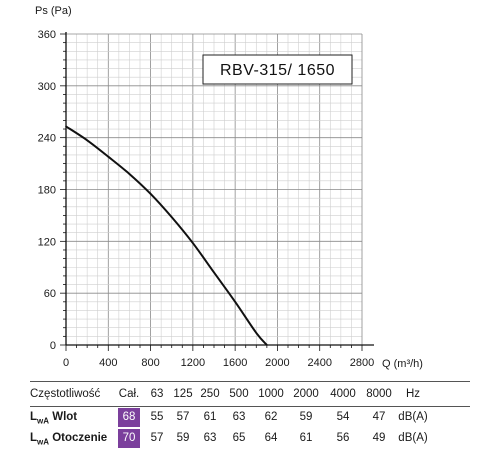 Image resolution: width=486 pixels, height=464 pixels. Describe the element at coordinates (183, 394) in the screenshot. I see `header-cell: 125` at that location.